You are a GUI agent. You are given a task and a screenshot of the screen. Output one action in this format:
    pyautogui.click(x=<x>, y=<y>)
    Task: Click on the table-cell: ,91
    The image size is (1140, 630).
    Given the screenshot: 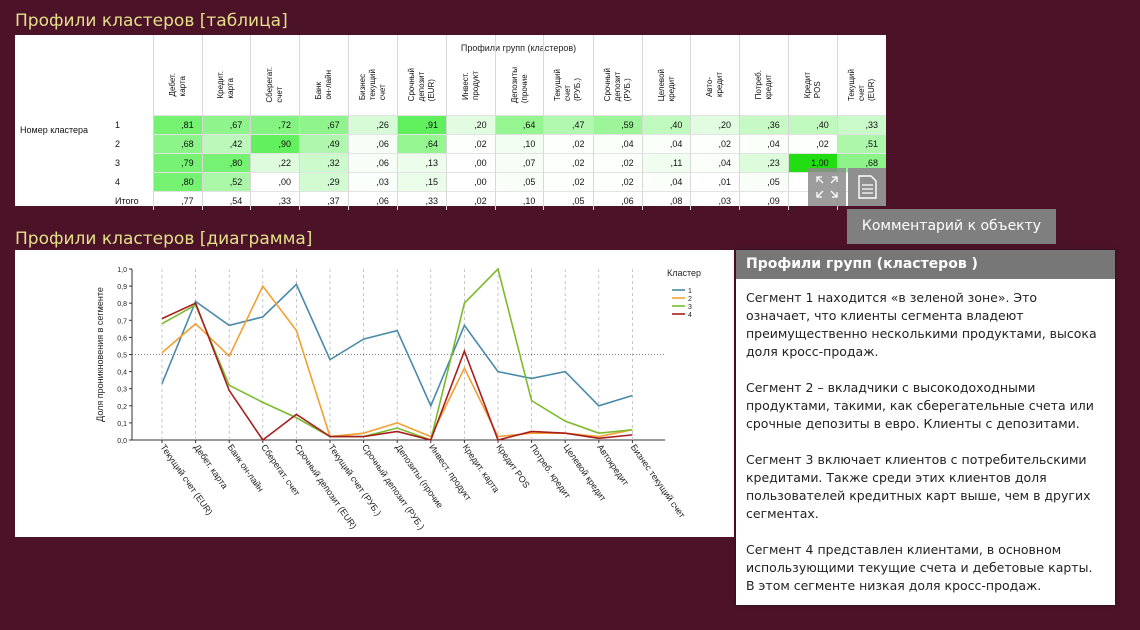 What is the action you would take?
    pyautogui.click(x=421, y=125)
    